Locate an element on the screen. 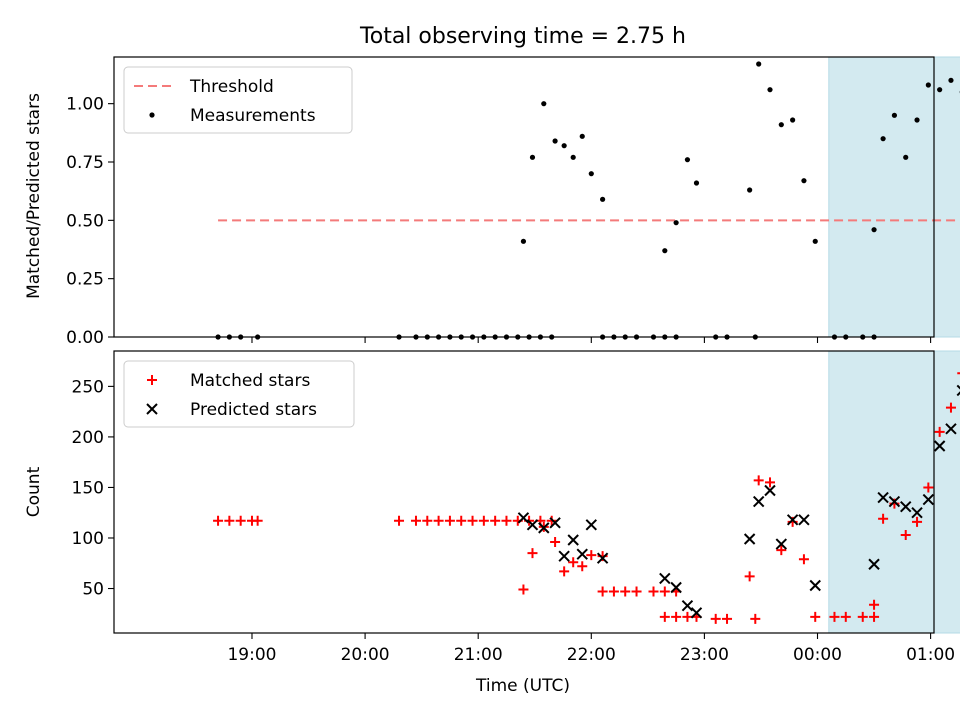  legend-label: Matched stars is located at coordinates (250, 381).